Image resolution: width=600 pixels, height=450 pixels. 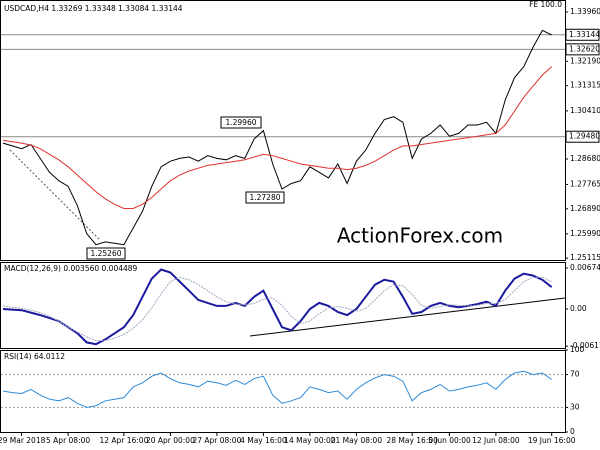 I want to click on y-tick-label: 1.28680, so click(x=585, y=158).